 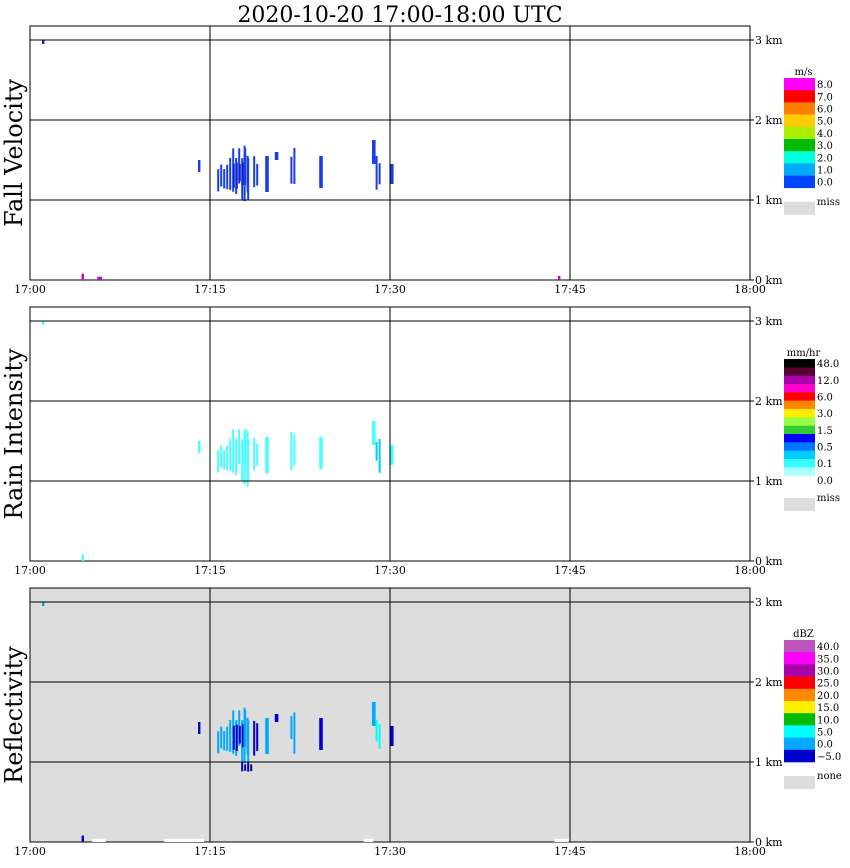 What do you see at coordinates (561, 840) in the screenshot?
I see `miss-region` at bounding box center [561, 840].